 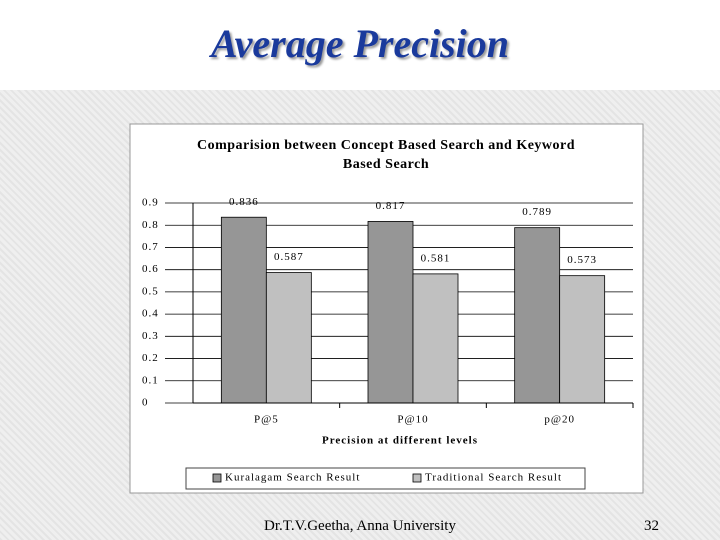 I want to click on y-tick-label: 0.5, so click(x=150, y=291).